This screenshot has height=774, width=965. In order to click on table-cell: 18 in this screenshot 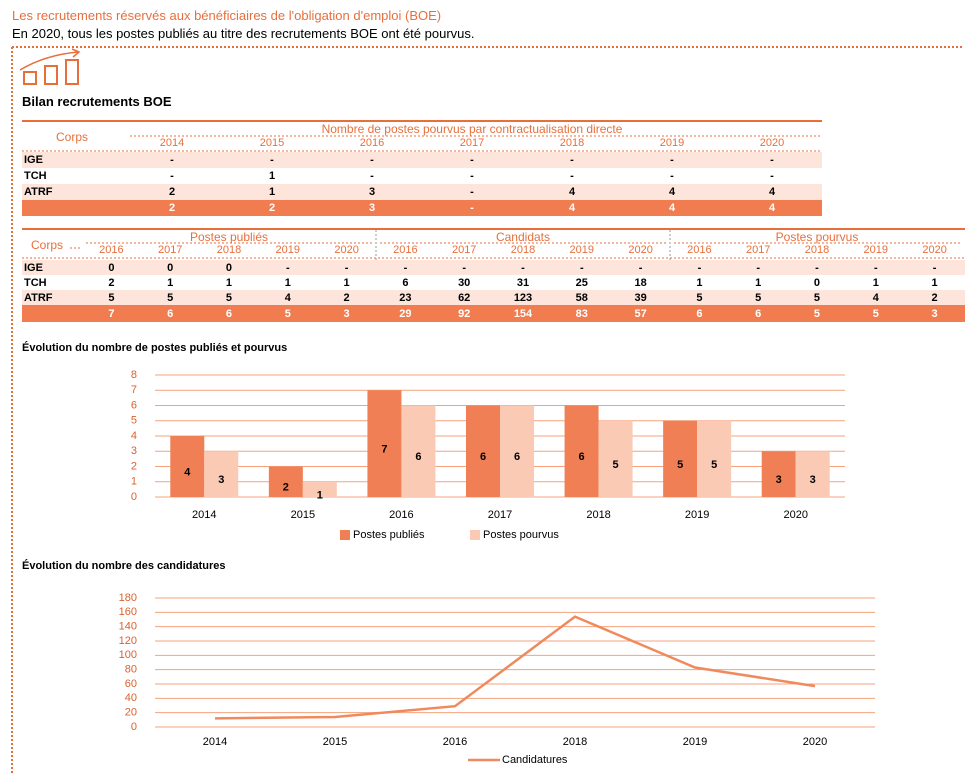, I will do `click(640, 282)`.